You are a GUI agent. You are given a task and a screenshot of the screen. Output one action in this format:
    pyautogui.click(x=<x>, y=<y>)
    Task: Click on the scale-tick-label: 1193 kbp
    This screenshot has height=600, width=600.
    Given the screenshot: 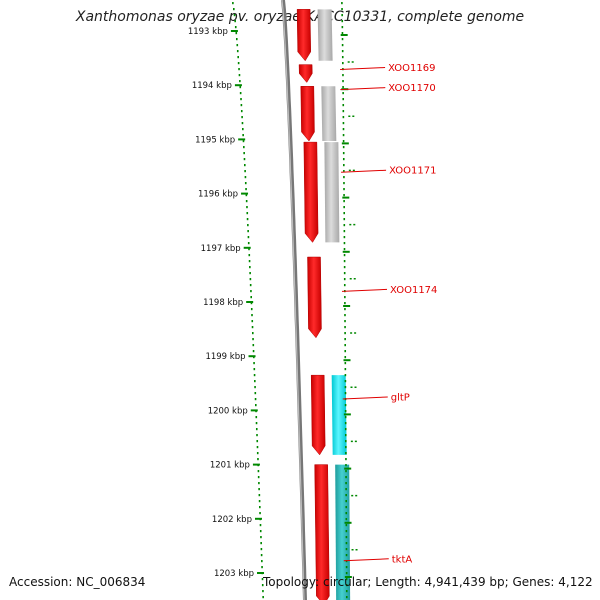 What is the action you would take?
    pyautogui.click(x=208, y=32)
    